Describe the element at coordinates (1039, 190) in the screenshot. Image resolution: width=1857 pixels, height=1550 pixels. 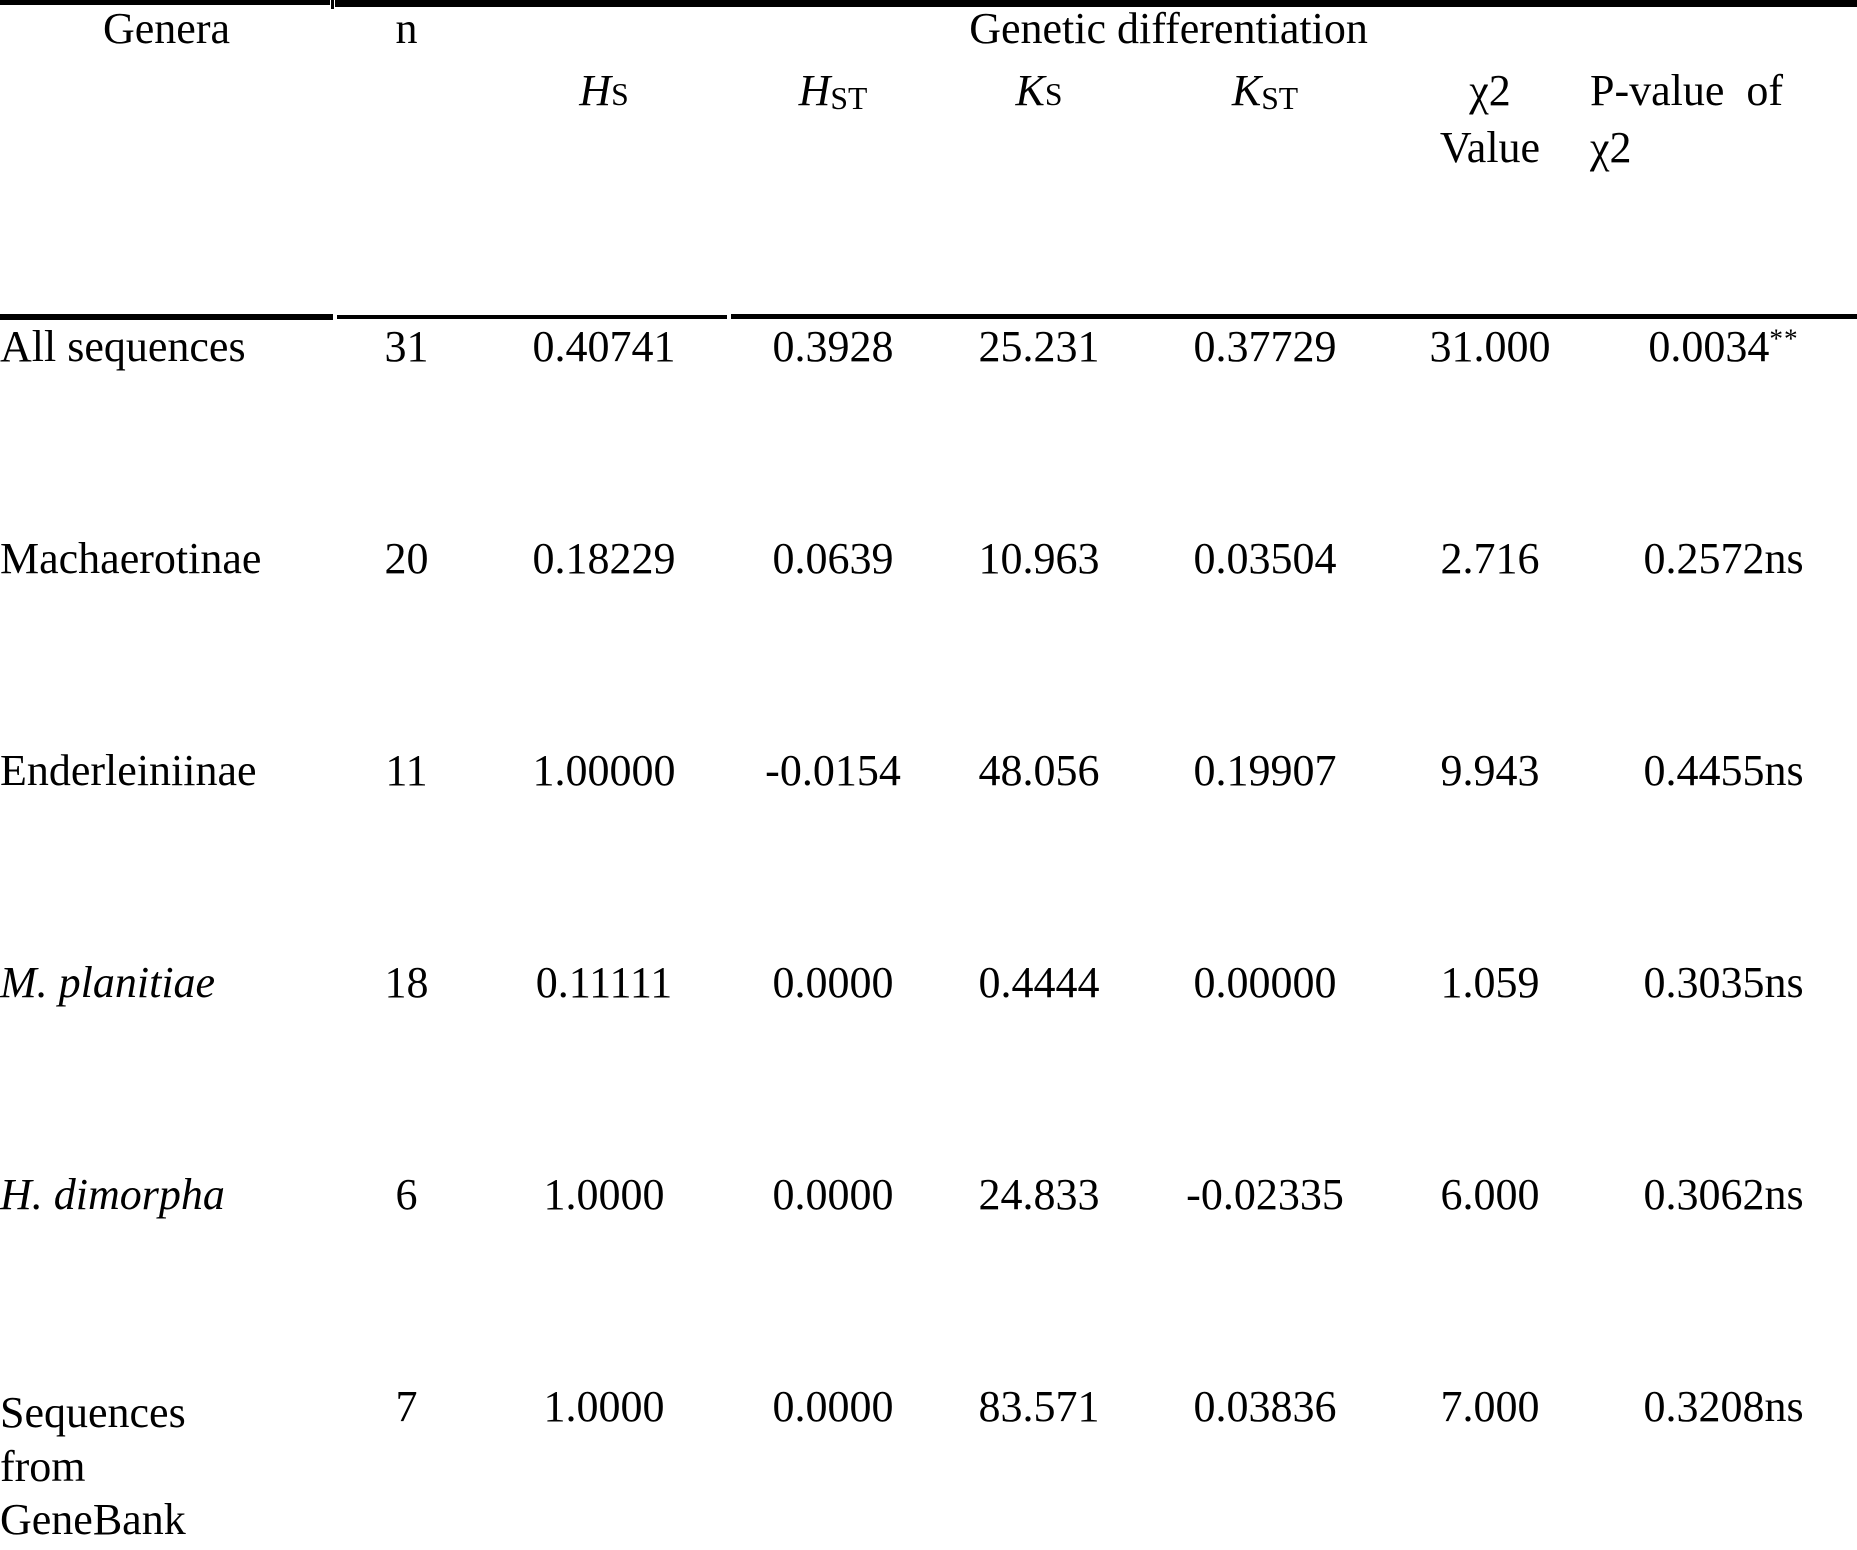
I see `ks-column-header: KS` at that location.